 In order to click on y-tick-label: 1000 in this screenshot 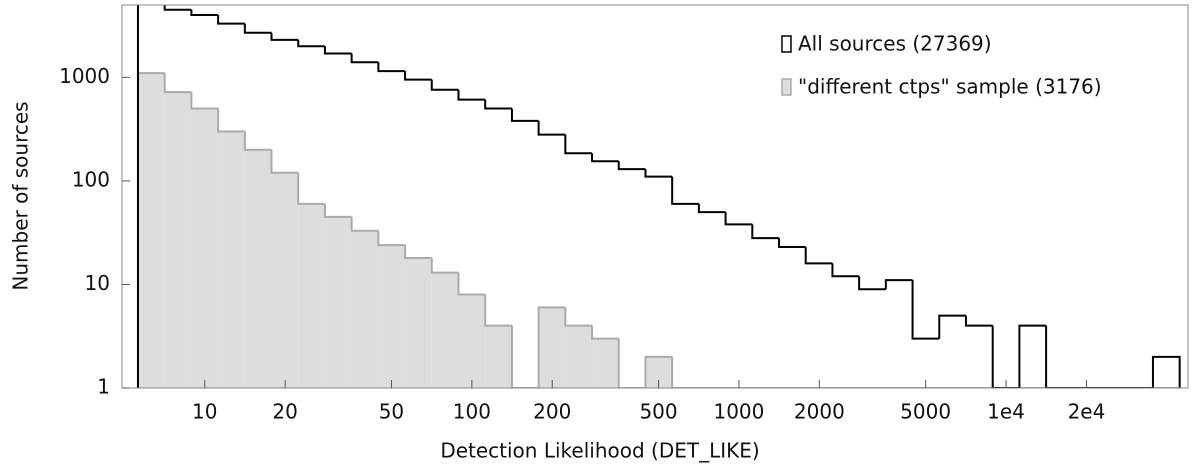, I will do `click(84, 76)`.